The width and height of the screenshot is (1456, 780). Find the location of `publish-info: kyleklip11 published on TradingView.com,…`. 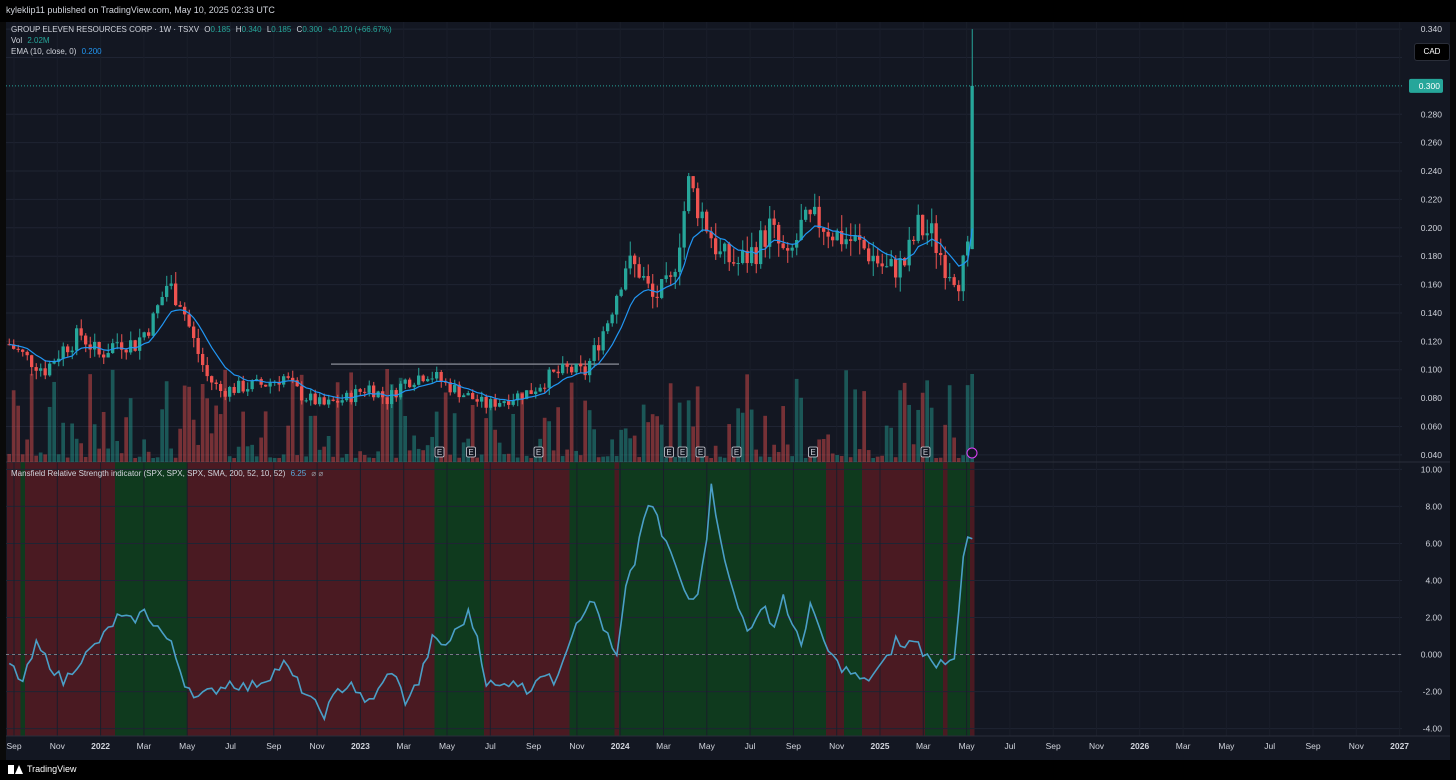

publish-info: kyleklip11 published on TradingView.com,… is located at coordinates (140, 10).